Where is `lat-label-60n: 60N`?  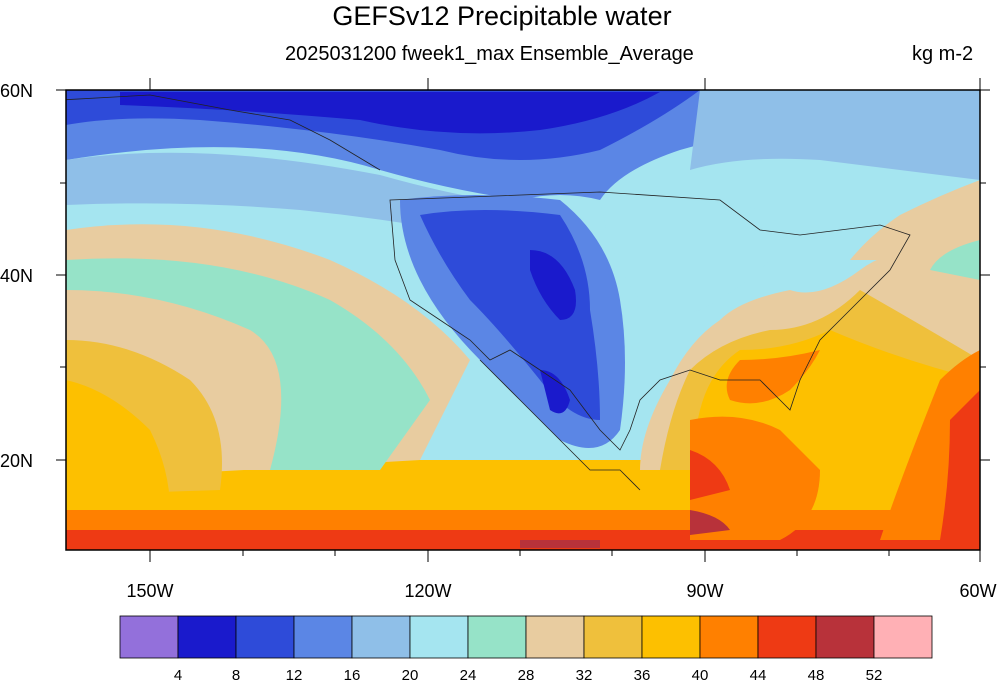
lat-label-60n: 60N is located at coordinates (17, 91).